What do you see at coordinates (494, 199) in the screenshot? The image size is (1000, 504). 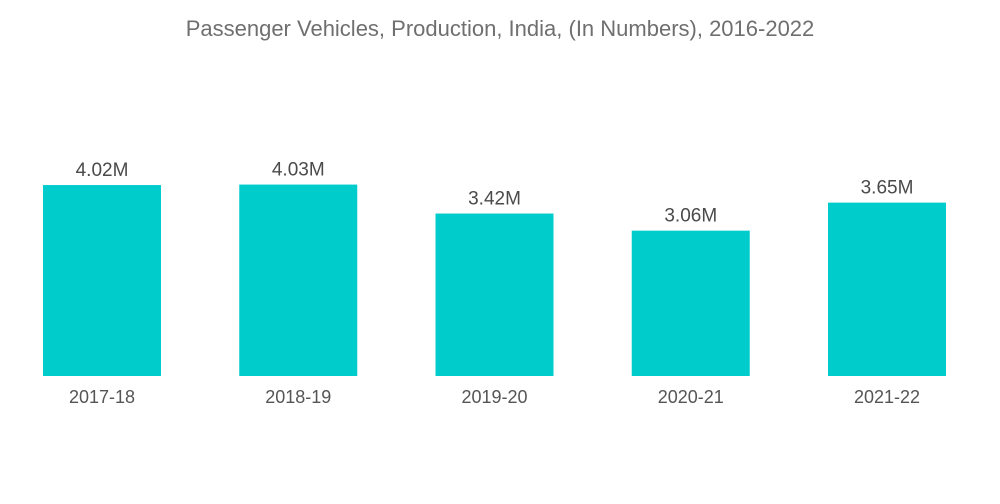 I see `value-label-2019-20: 3.42M` at bounding box center [494, 199].